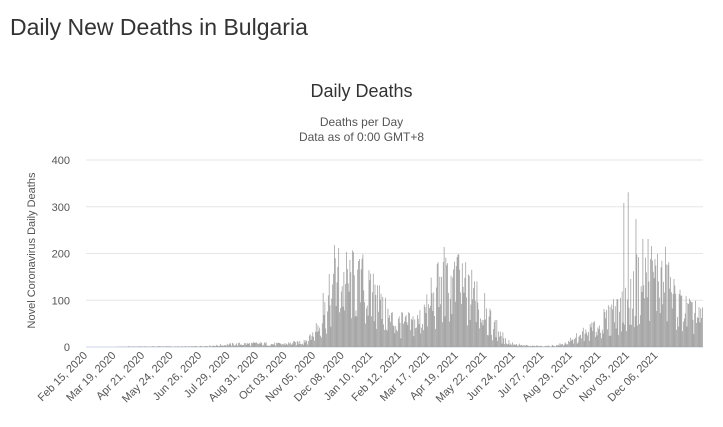 The image size is (723, 427). I want to click on y-axis-label: Novel Coronavirus Daily Deaths, so click(32, 250).